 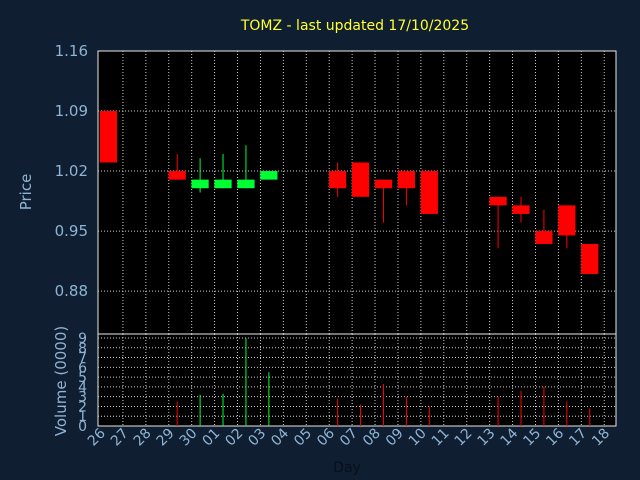 What do you see at coordinates (82, 407) in the screenshot?
I see `volume-tick-label: 2` at bounding box center [82, 407].